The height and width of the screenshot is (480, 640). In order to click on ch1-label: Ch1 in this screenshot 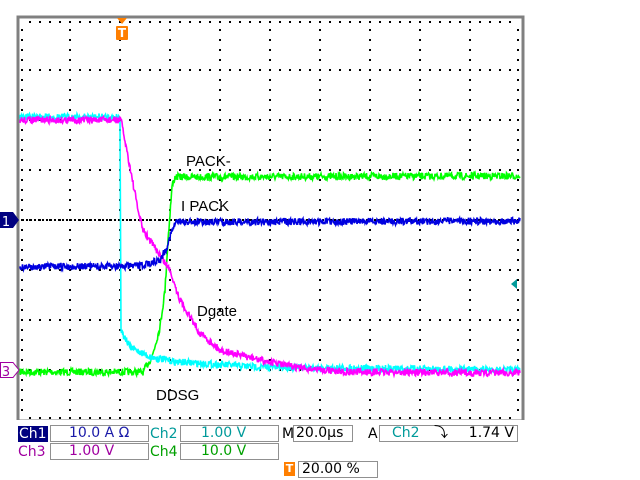, I will do `click(33, 434)`.